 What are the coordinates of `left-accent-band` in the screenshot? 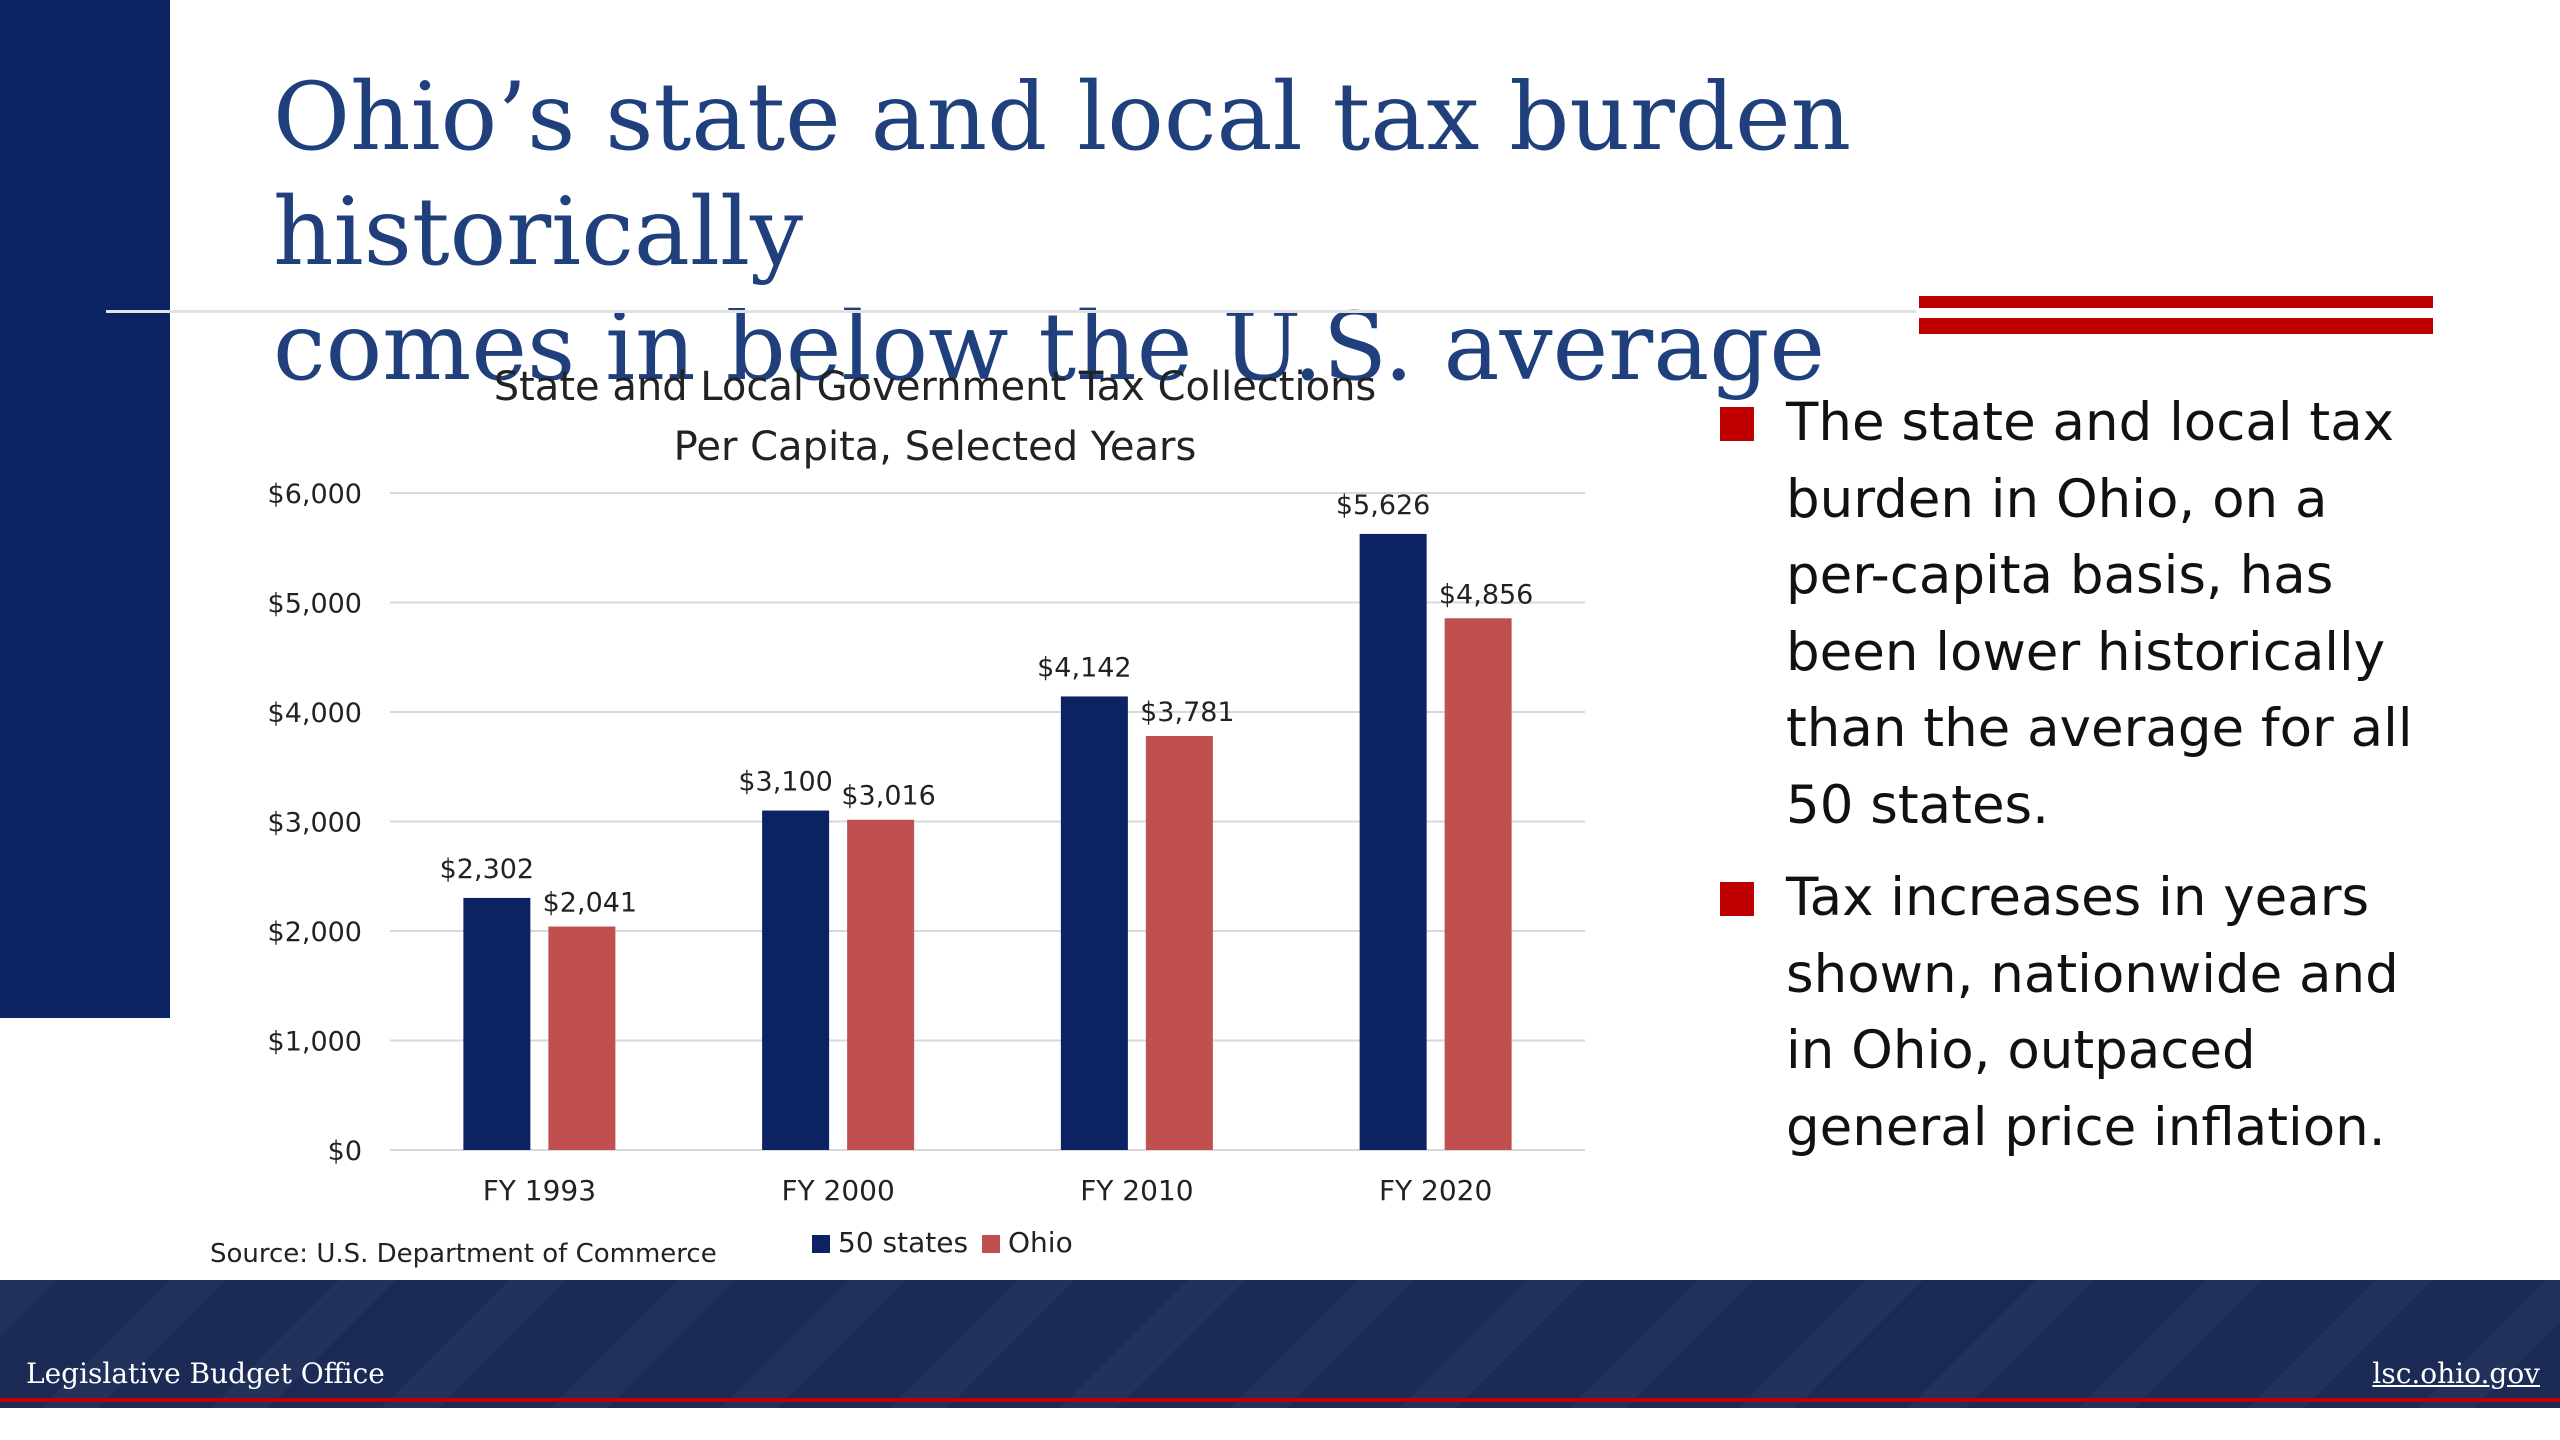 It's located at (85, 509).